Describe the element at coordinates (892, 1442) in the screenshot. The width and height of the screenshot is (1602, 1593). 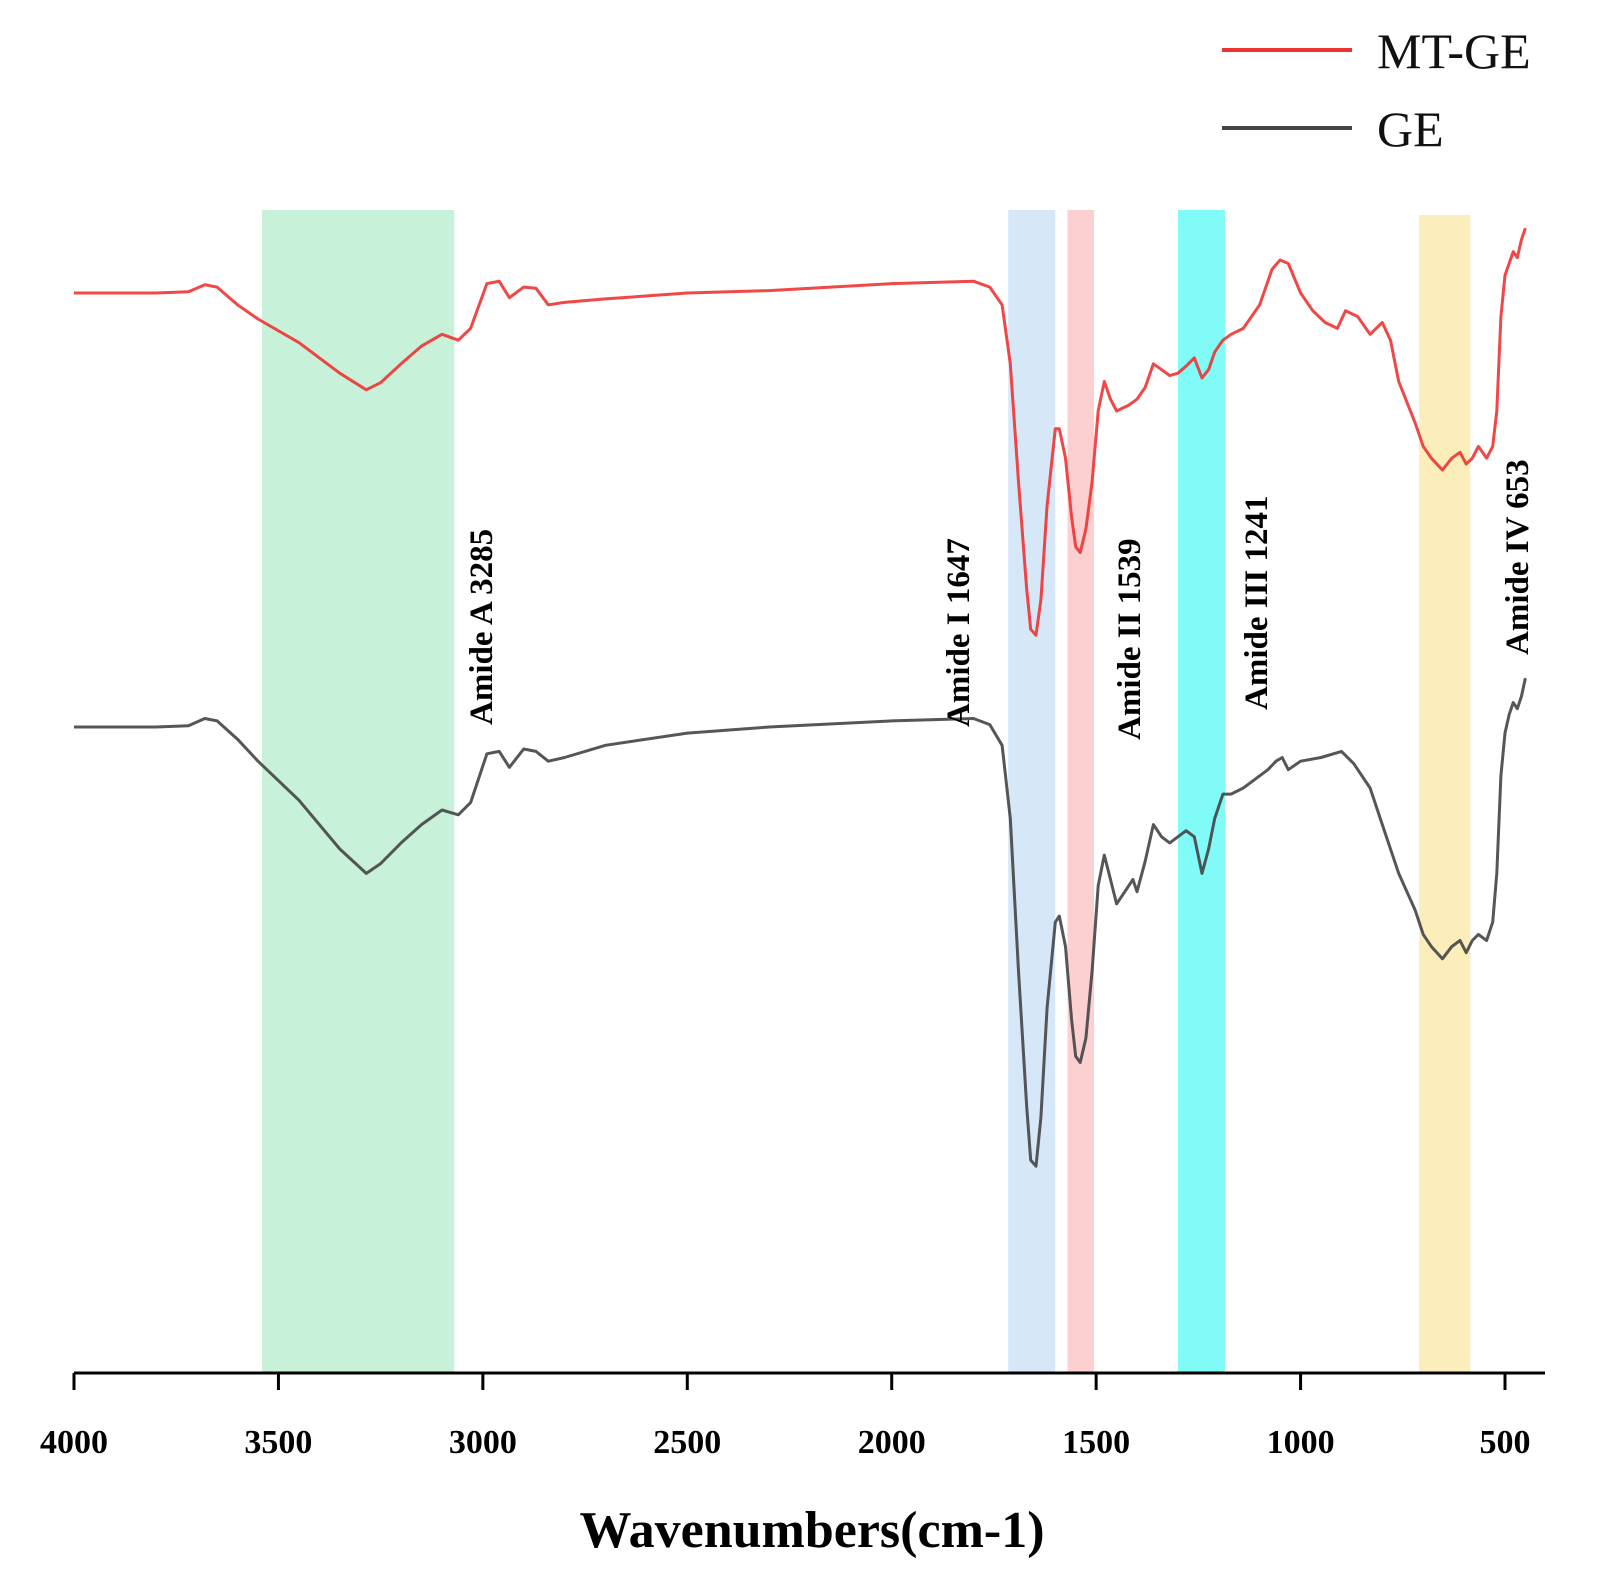
I see `x-tick-label-2000: 2000` at that location.